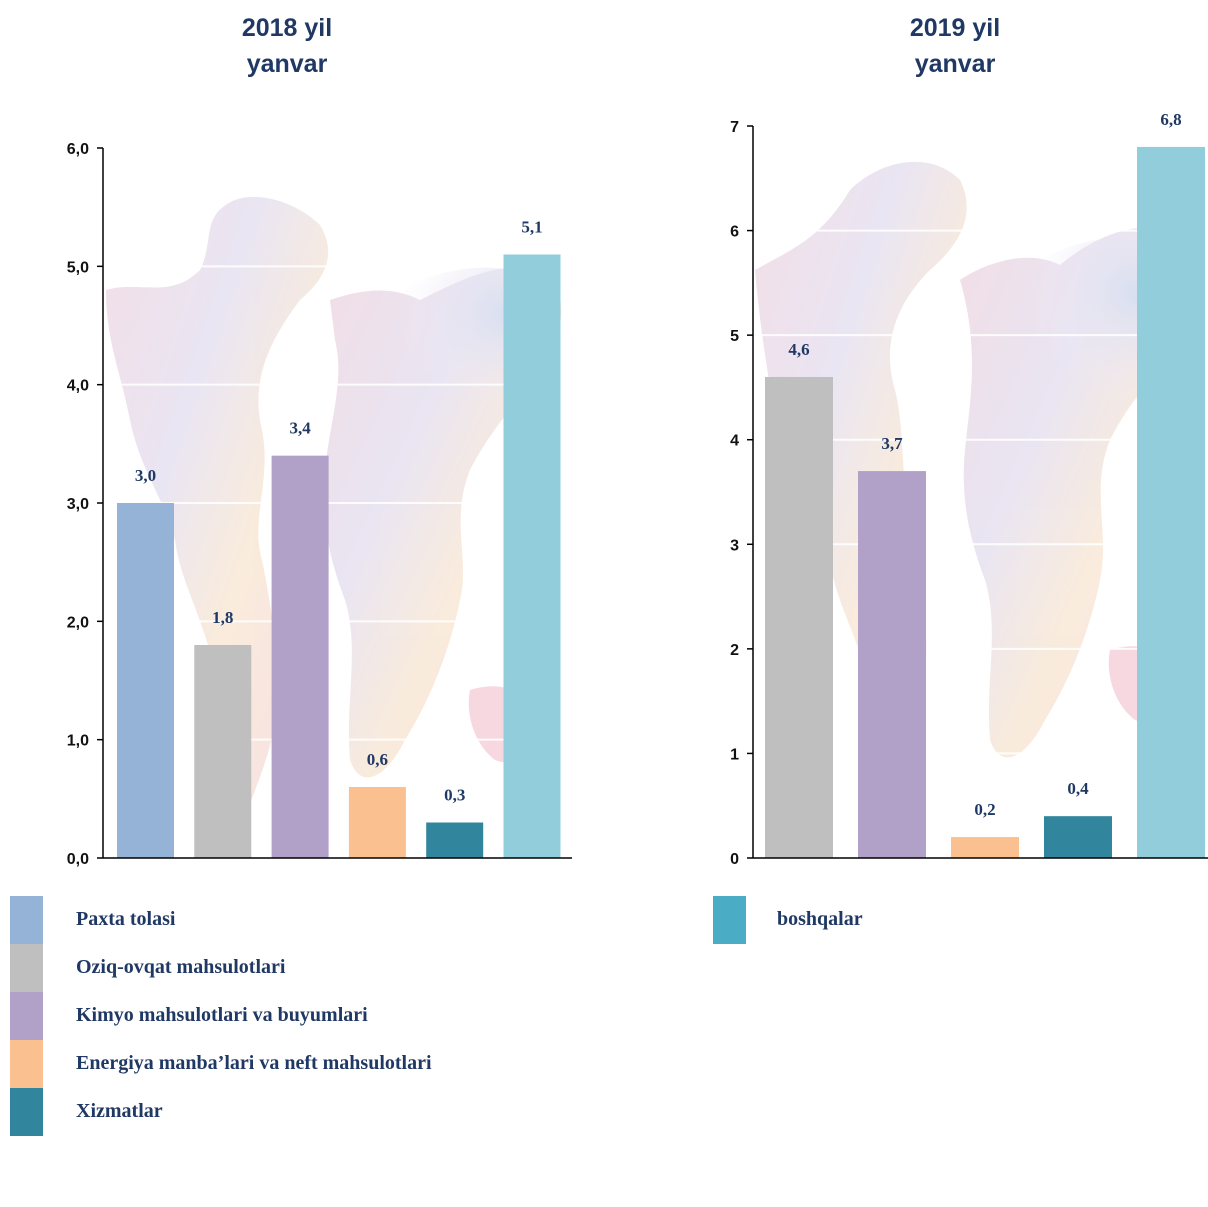 The width and height of the screenshot is (1208, 1207). I want to click on data-label: 0,6, so click(377, 759).